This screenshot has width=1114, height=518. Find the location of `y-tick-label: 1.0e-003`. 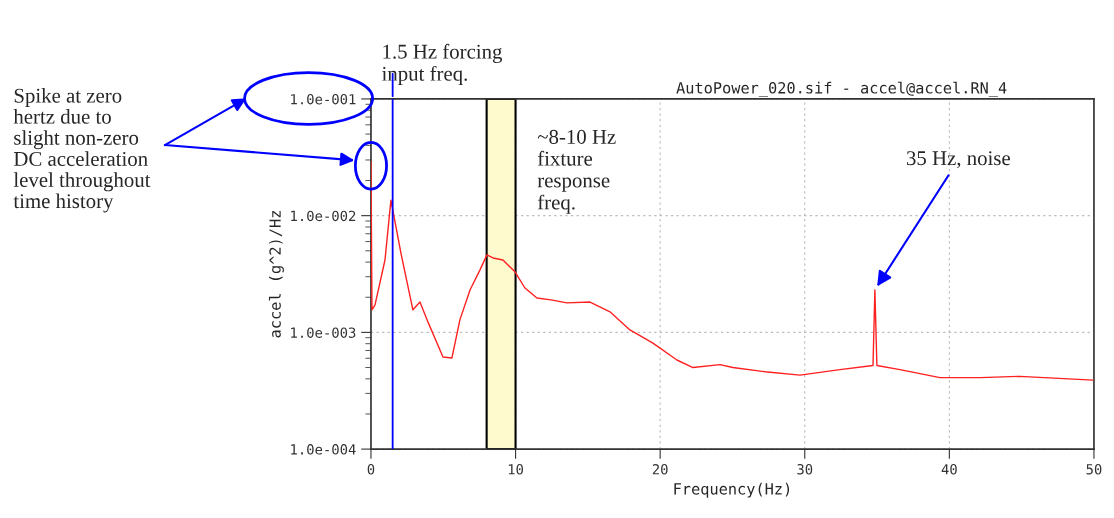

y-tick-label: 1.0e-003 is located at coordinates (323, 332).